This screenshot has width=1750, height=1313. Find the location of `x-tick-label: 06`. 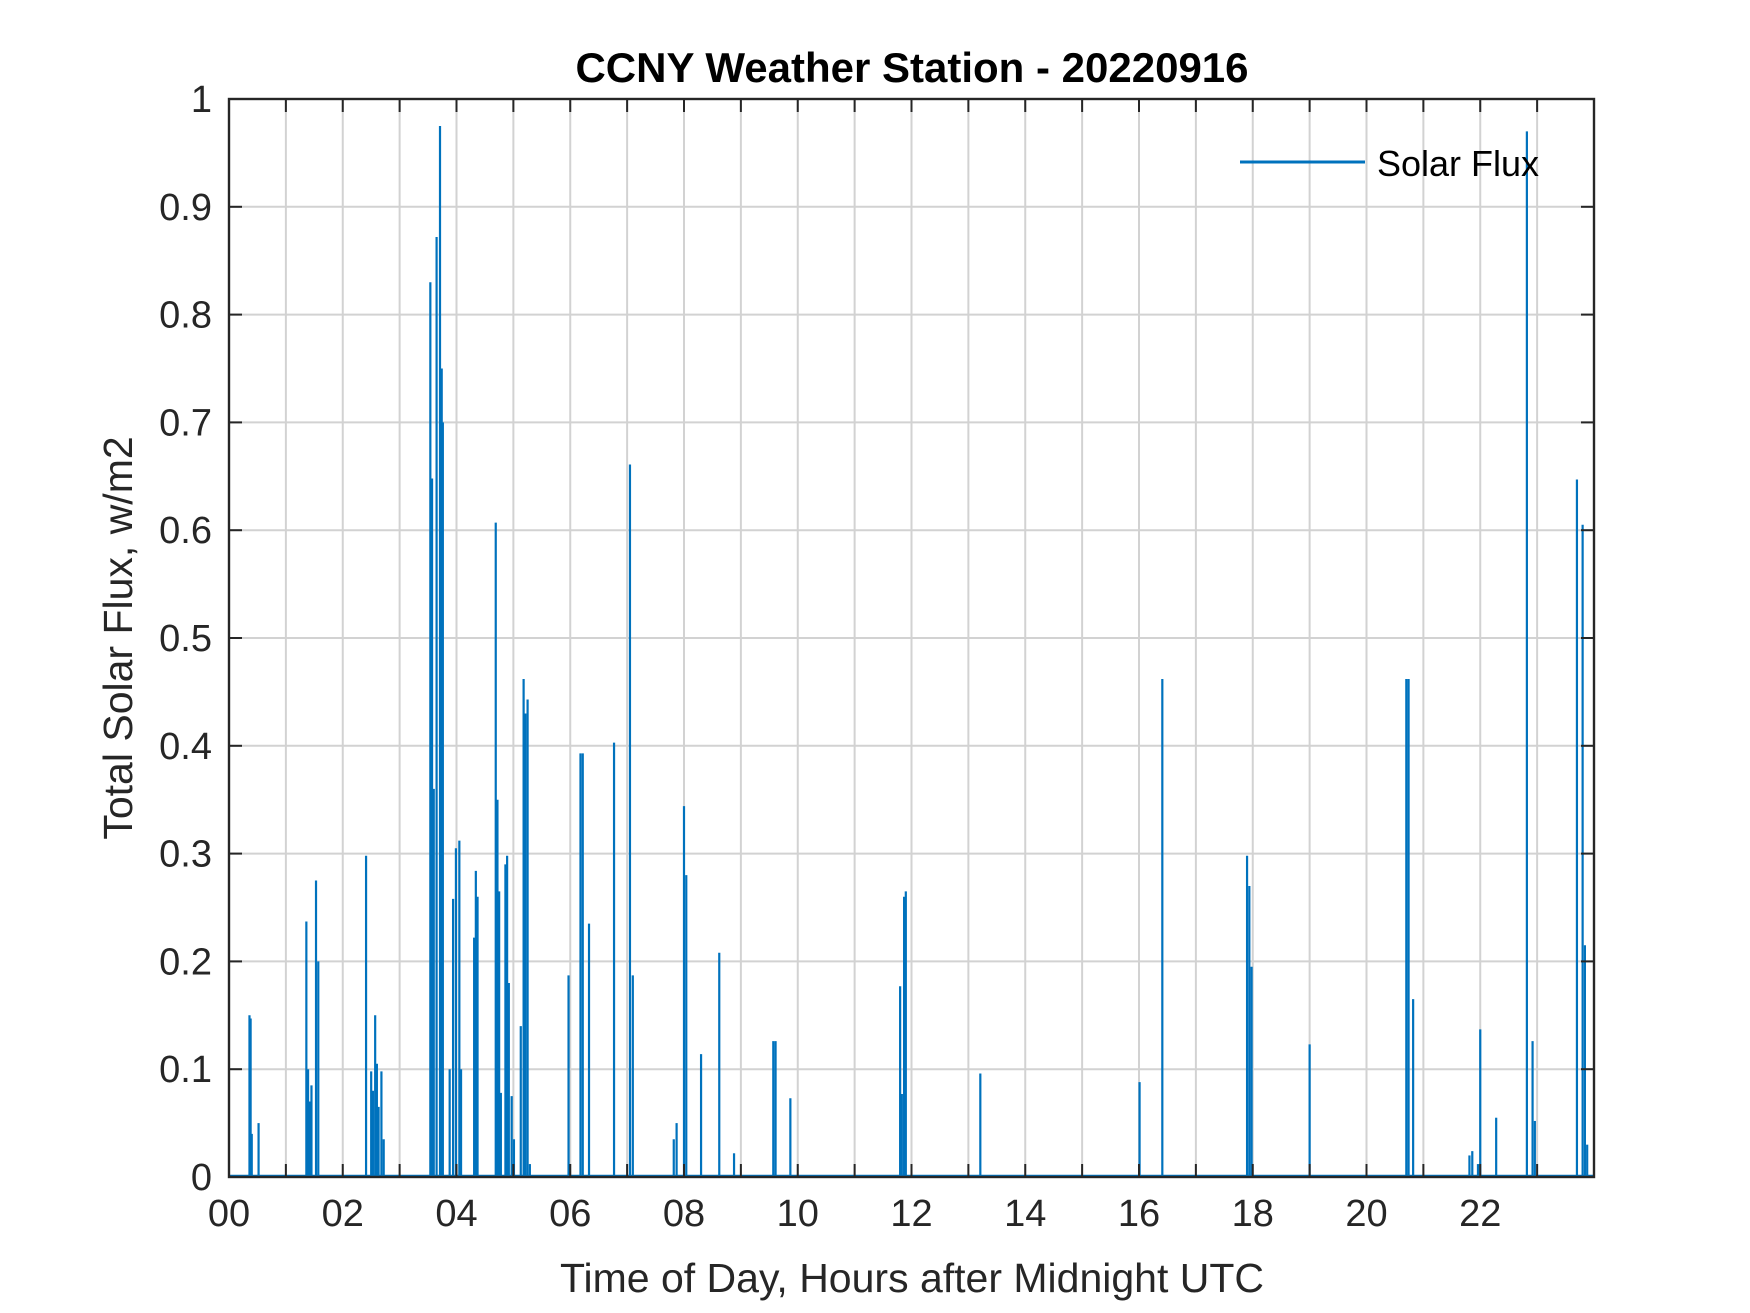

x-tick-label: 06 is located at coordinates (570, 1214).